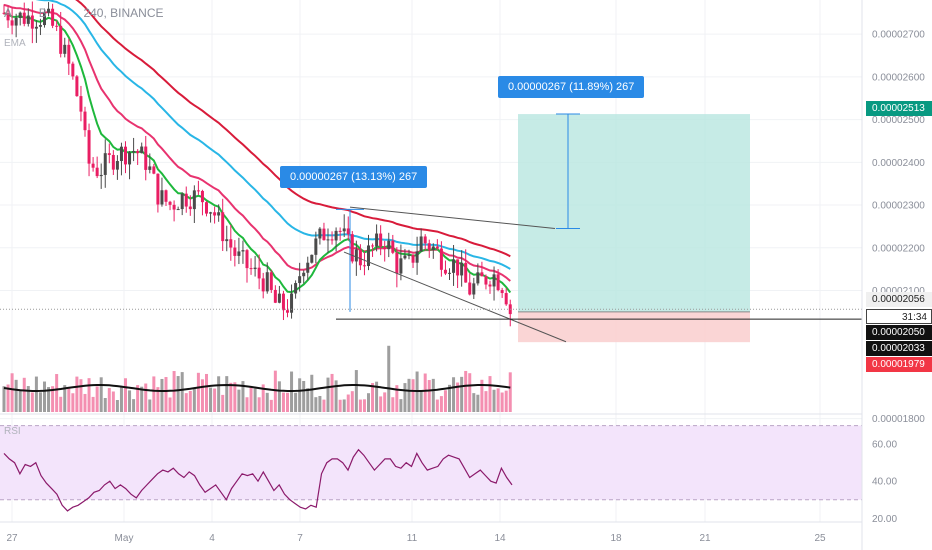 This screenshot has height=550, width=932. Describe the element at coordinates (899, 108) in the screenshot. I see `price-tag-target: 0.00002513` at that location.